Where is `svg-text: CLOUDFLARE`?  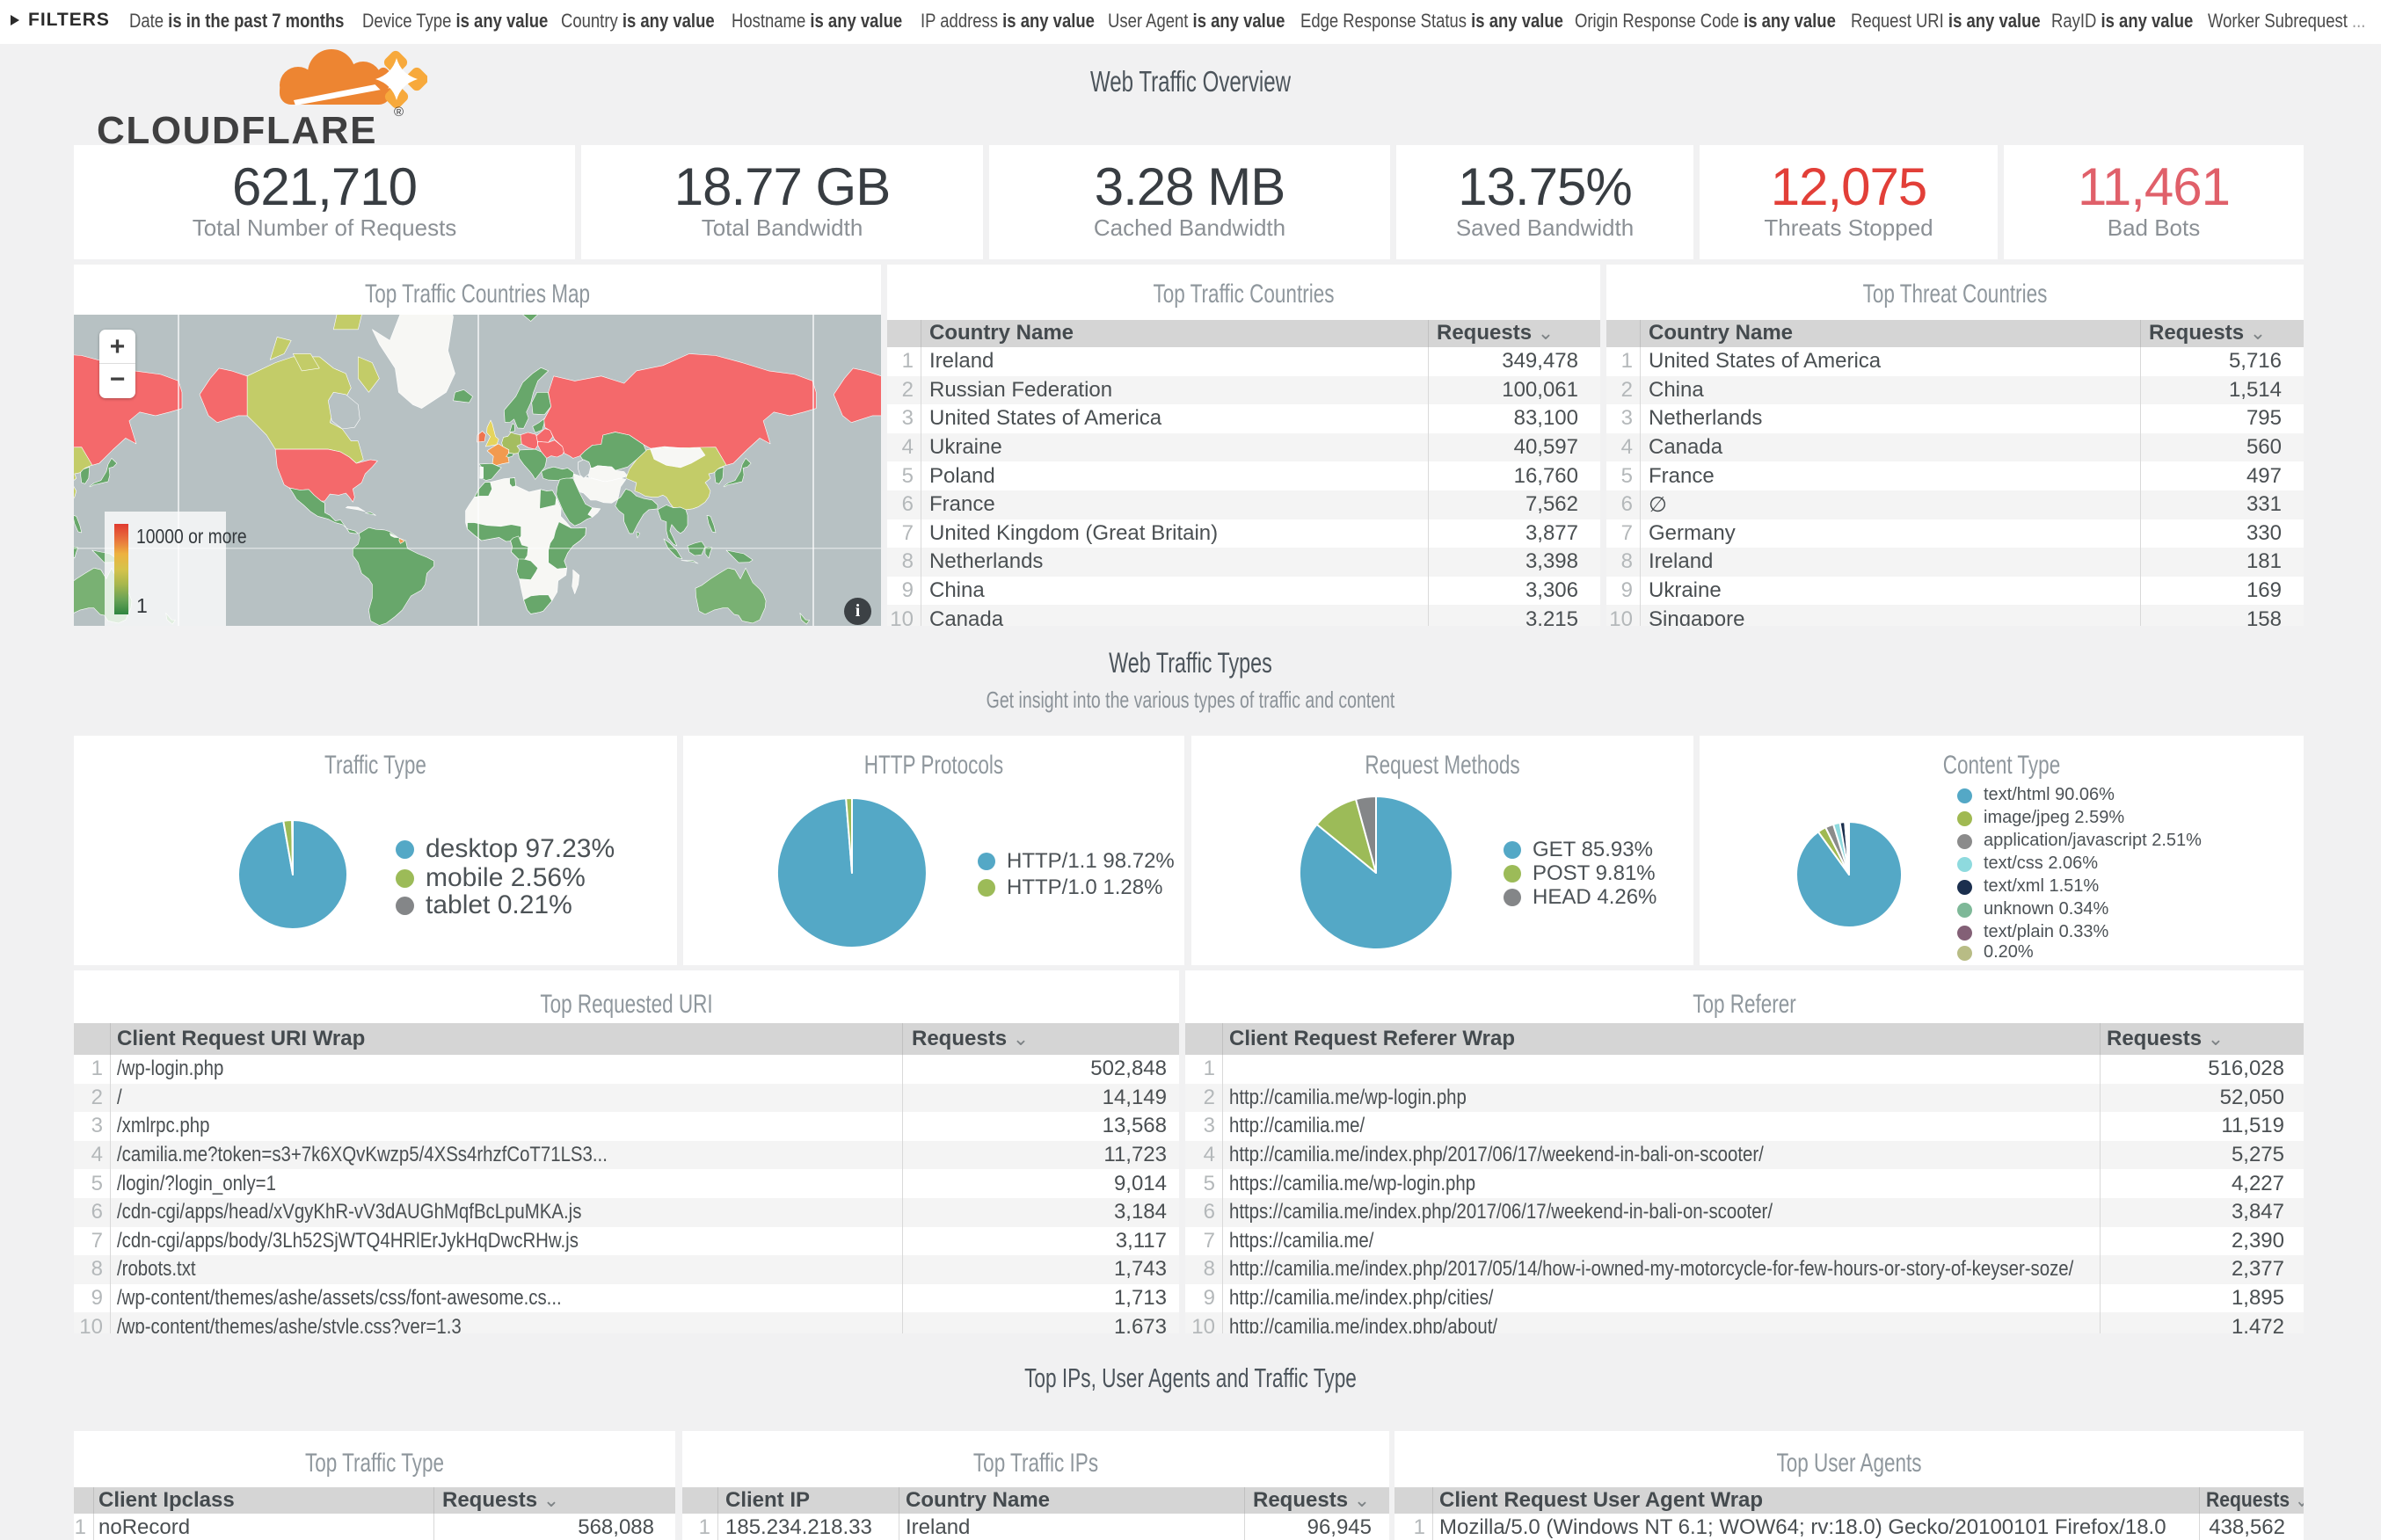 svg-text: CLOUDFLARE is located at coordinates (237, 129).